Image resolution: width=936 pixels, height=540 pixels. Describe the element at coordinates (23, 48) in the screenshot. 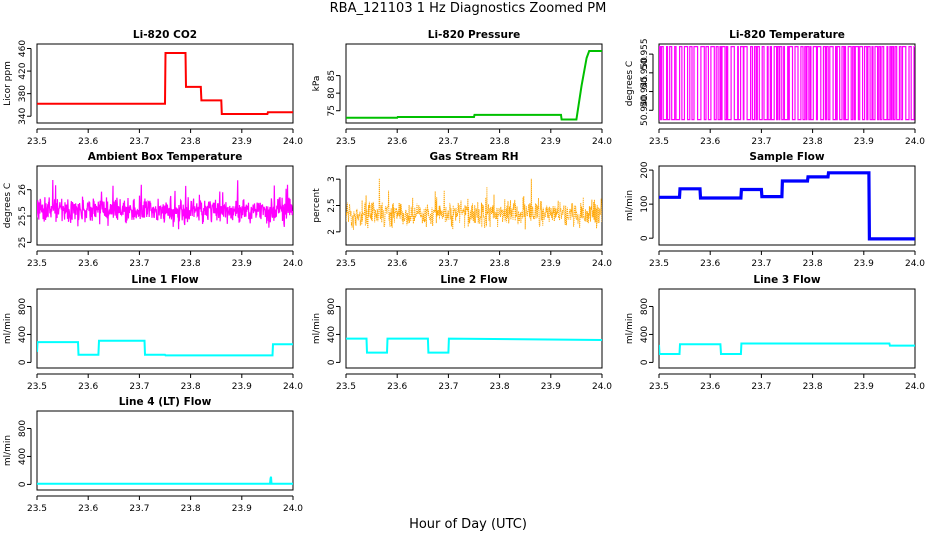

I see `y-tick-label: 460` at that location.